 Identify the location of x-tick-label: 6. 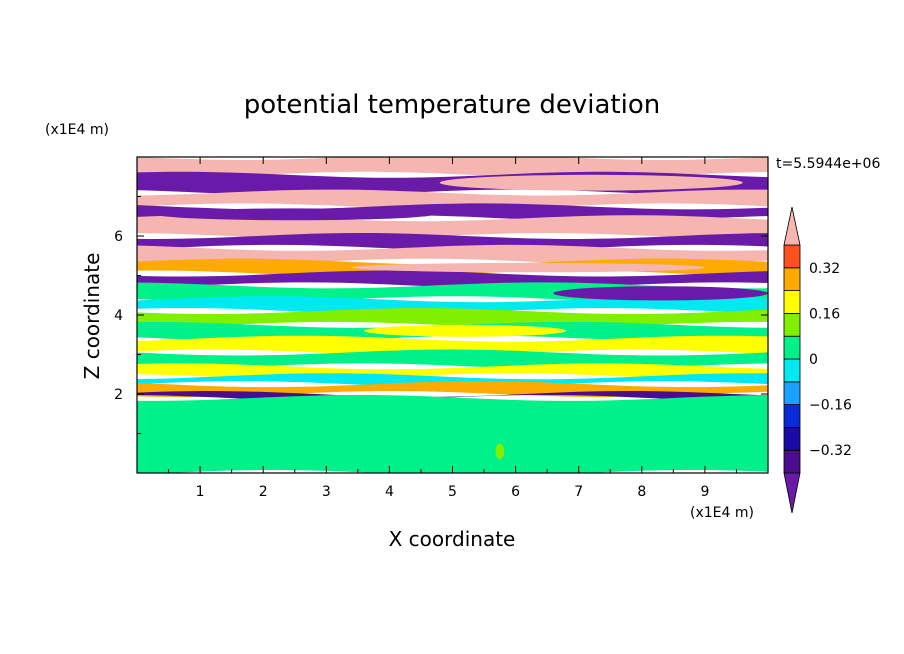
(515, 492).